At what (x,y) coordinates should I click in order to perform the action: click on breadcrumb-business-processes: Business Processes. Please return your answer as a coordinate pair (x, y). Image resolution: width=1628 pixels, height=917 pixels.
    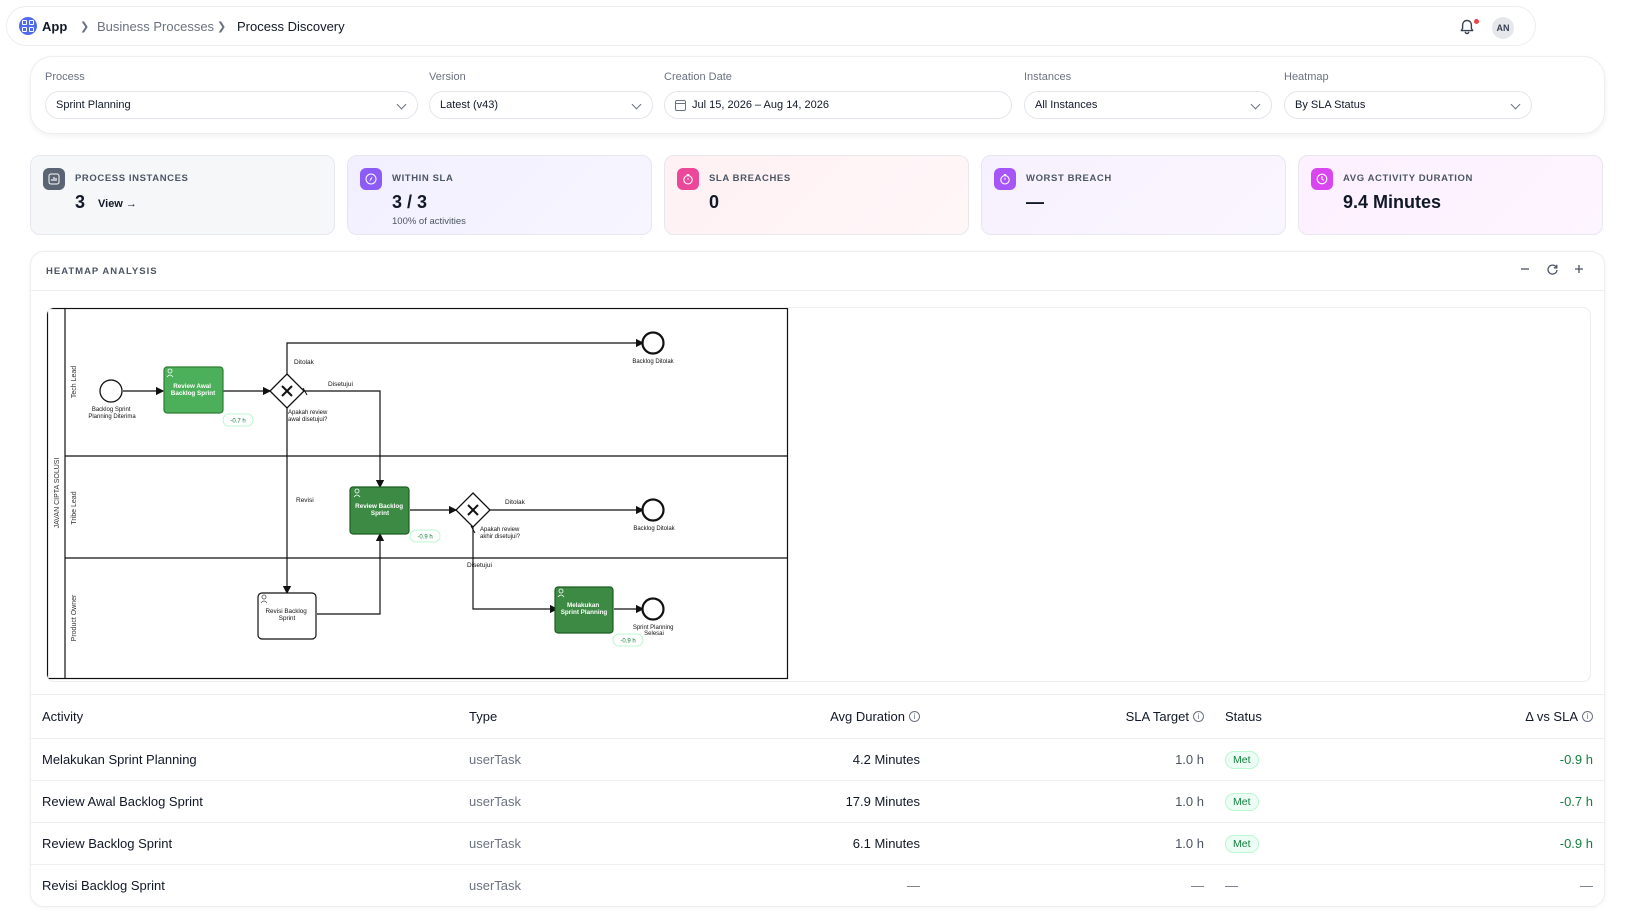
    Looking at the image, I should click on (156, 26).